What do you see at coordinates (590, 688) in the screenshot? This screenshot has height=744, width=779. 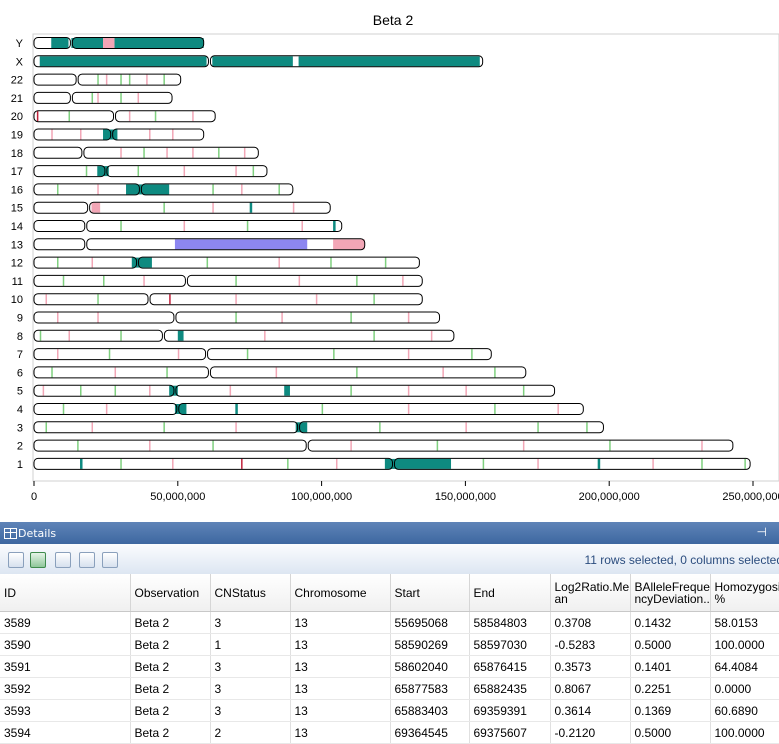 I see `table-cell: 0.8067` at bounding box center [590, 688].